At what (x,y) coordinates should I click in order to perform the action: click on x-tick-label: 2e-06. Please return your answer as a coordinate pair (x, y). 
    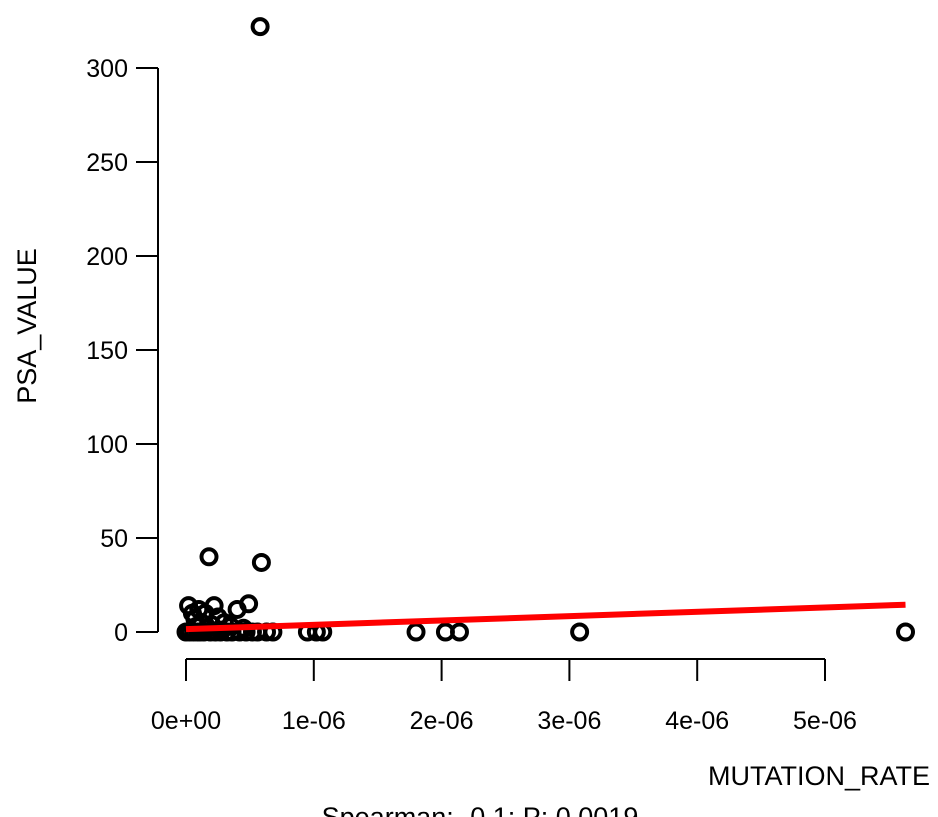
    Looking at the image, I should click on (442, 721).